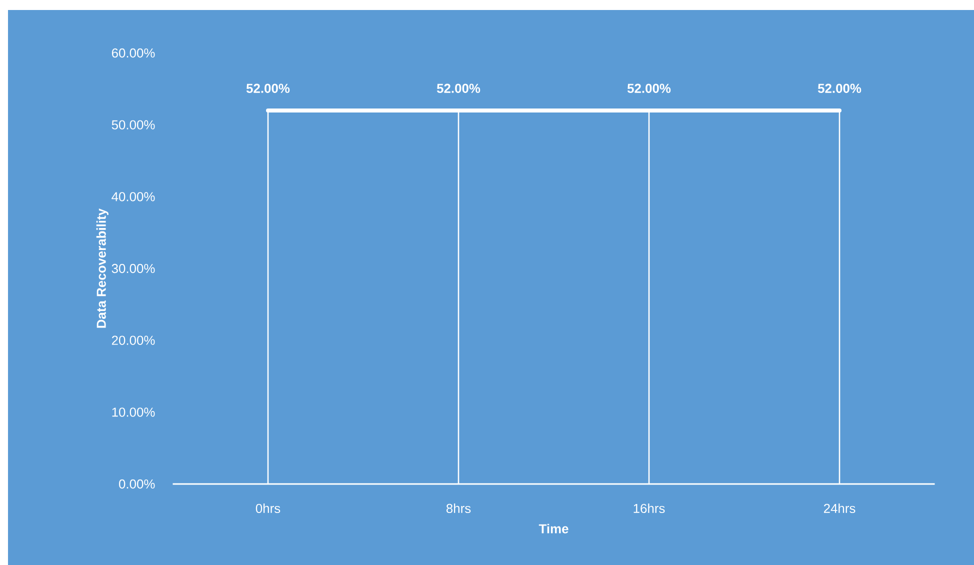  What do you see at coordinates (268, 509) in the screenshot?
I see `x-tick-label: 0hrs` at bounding box center [268, 509].